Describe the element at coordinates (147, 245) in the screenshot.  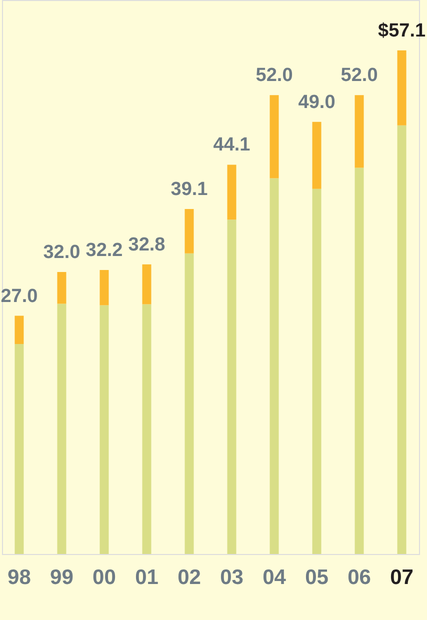
I see `annotation: 32.8` at that location.